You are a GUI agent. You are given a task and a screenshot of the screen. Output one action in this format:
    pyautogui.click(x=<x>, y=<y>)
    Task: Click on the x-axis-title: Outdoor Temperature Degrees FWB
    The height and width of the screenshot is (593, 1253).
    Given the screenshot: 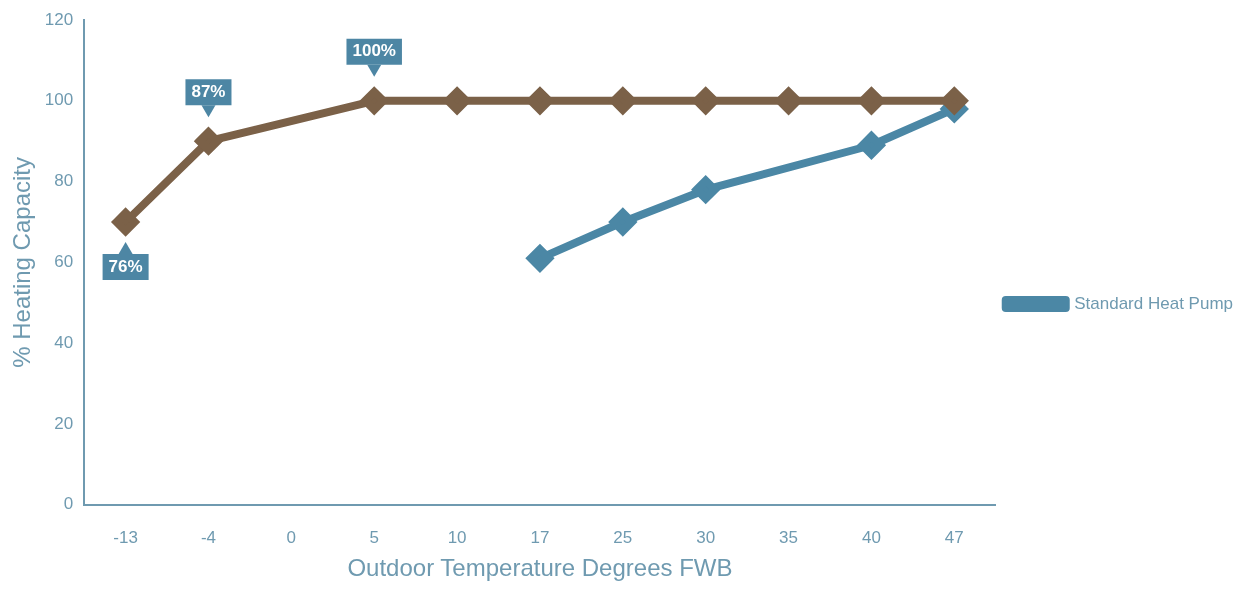 What is the action you would take?
    pyautogui.click(x=540, y=568)
    